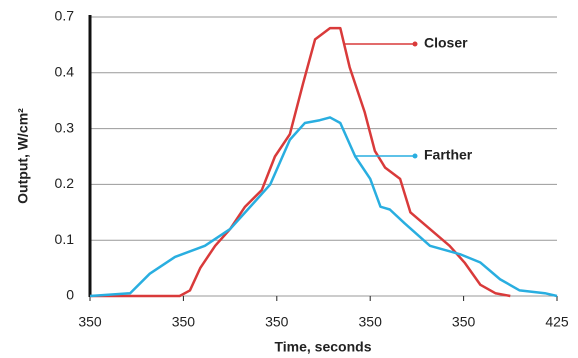  What do you see at coordinates (65, 127) in the screenshot?
I see `y-tick-label: 0.3` at bounding box center [65, 127].